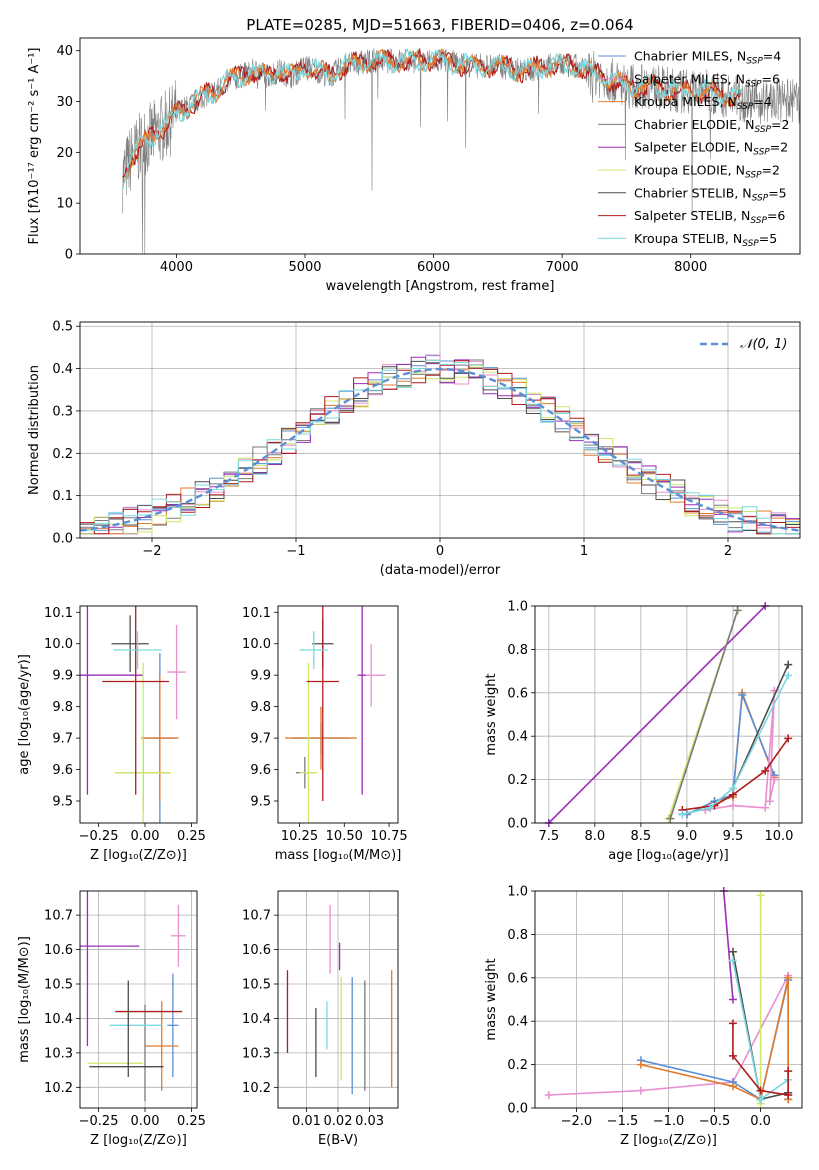 Image resolution: width=819 pixels, height=1170 pixels. Describe the element at coordinates (584, 551) in the screenshot. I see `x-tick-label: 1` at that location.